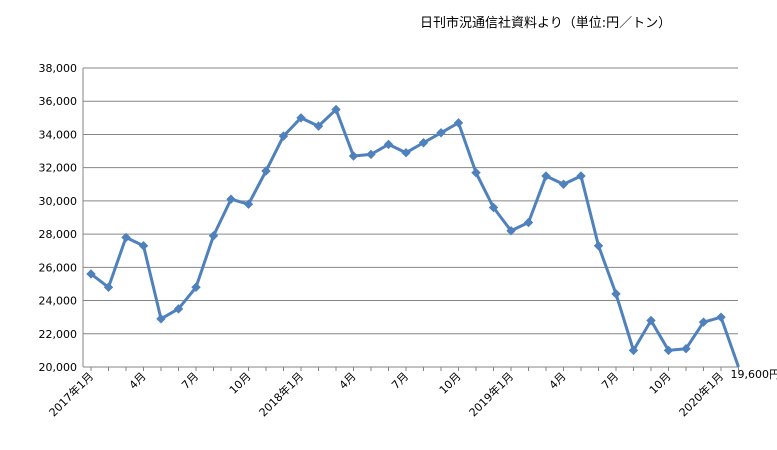 Image resolution: width=777 pixels, height=450 pixels. What do you see at coordinates (58, 168) in the screenshot?
I see `y-tick-label: 32,000` at bounding box center [58, 168].